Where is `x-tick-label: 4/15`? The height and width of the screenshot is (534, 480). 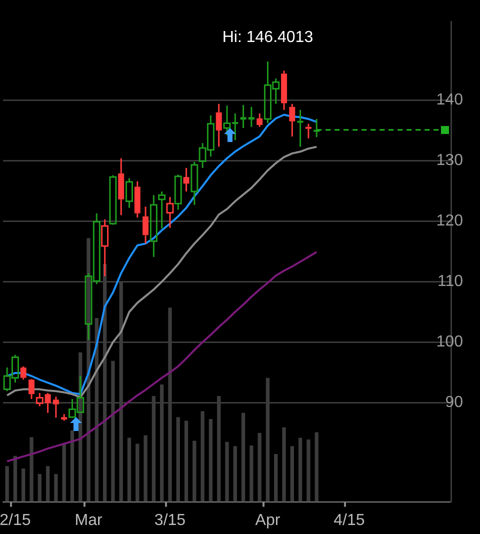 x-tick-label: 4/15 is located at coordinates (349, 520).